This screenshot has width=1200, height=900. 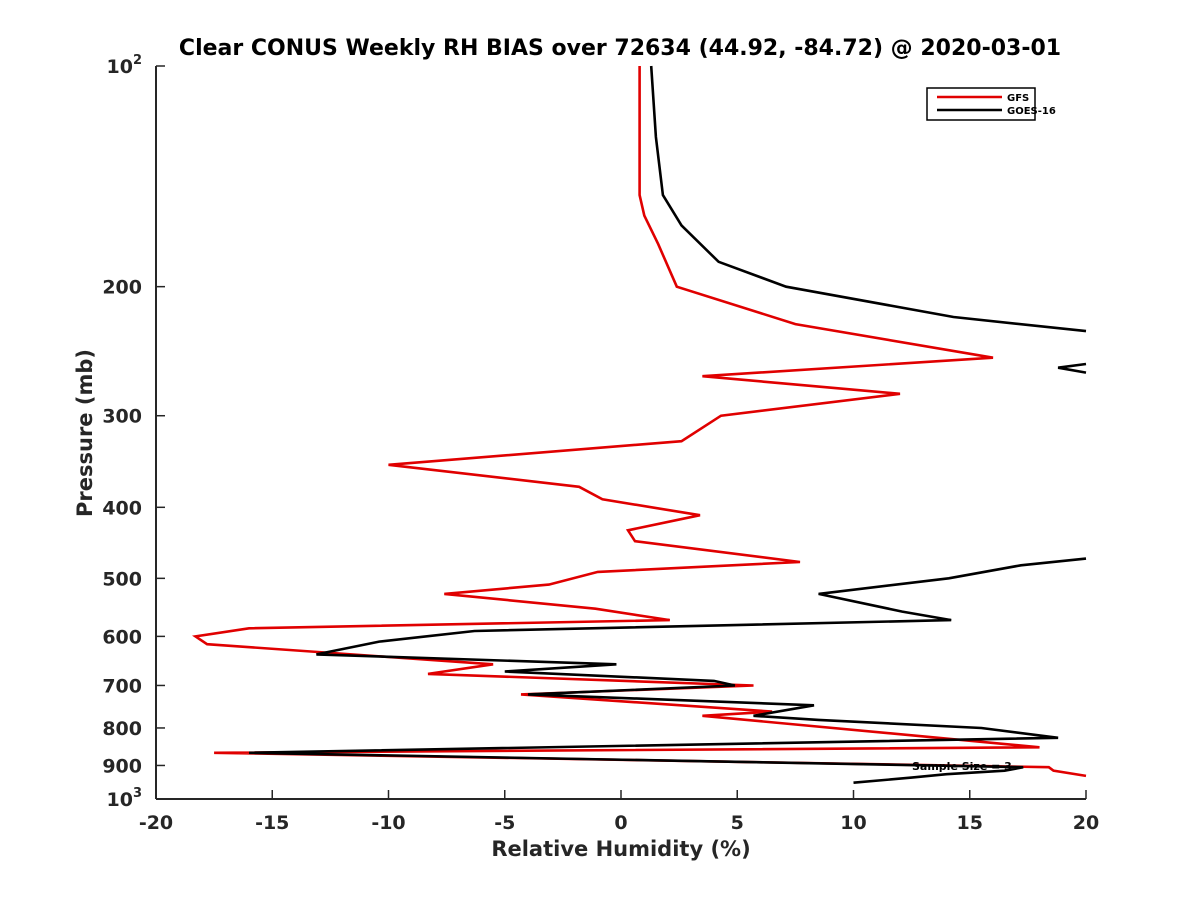 I want to click on x-tick-label: 5, so click(x=737, y=823).